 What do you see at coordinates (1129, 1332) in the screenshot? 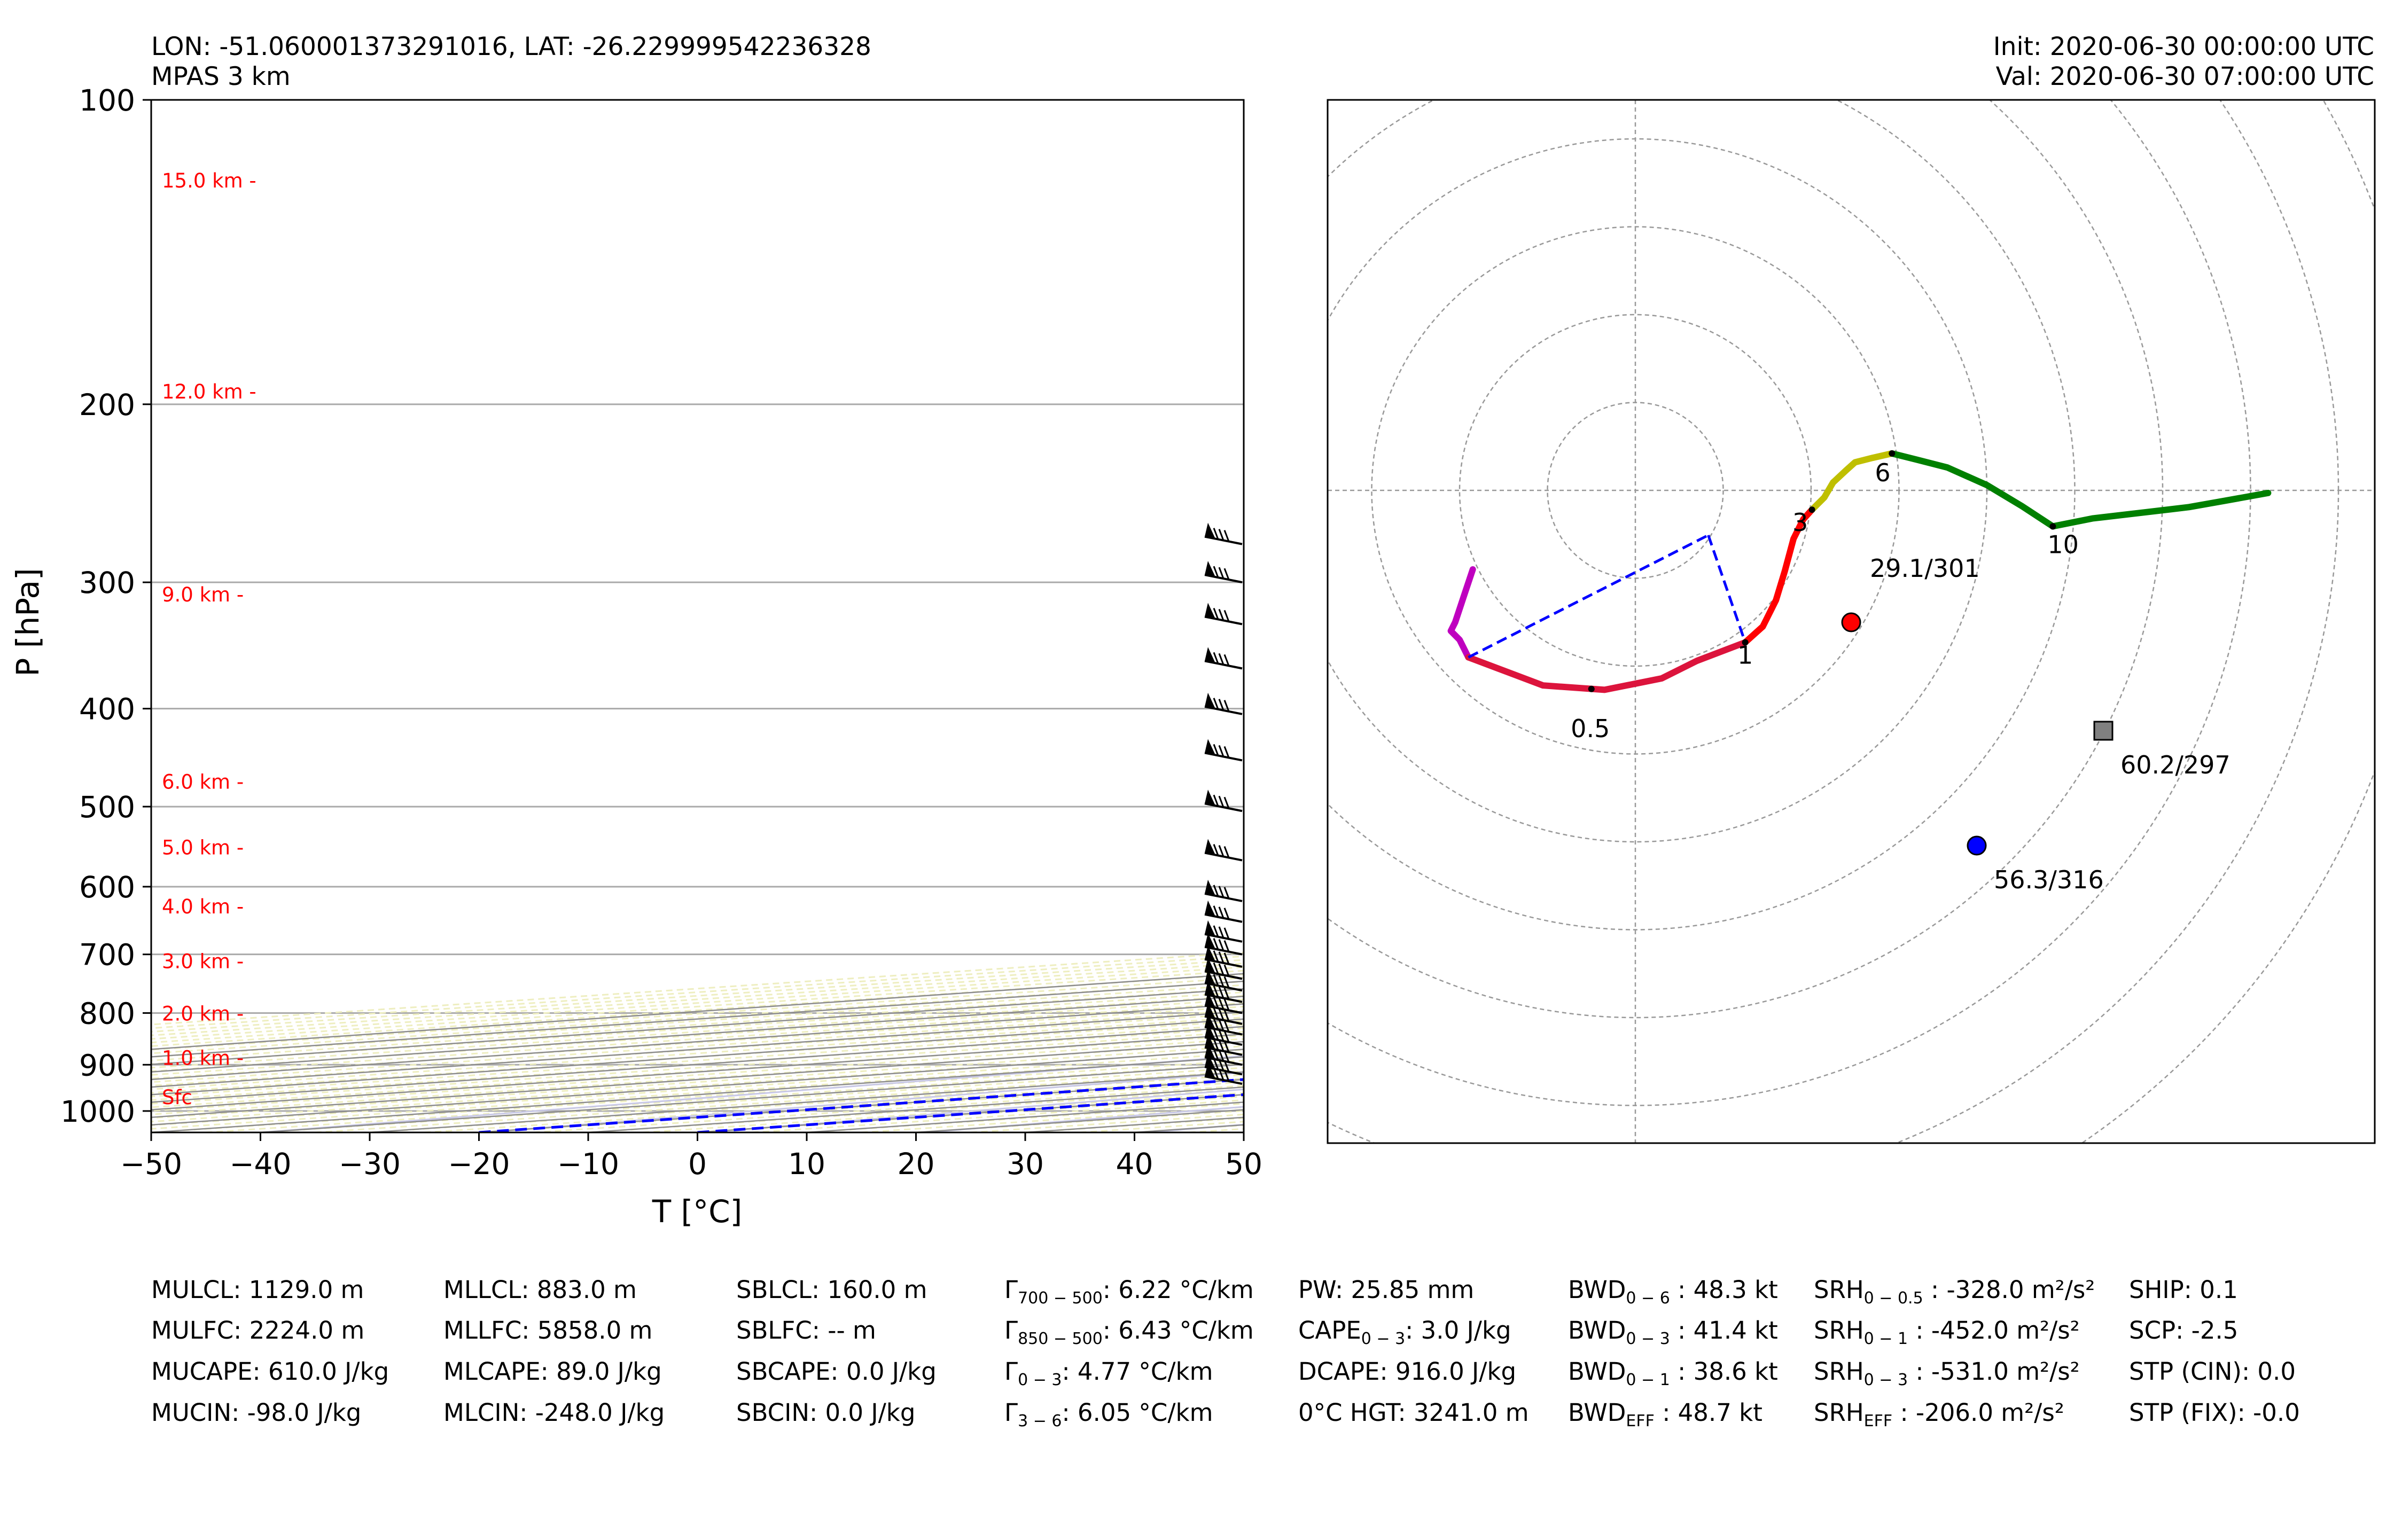
I see `index-col4-1: Γ850 − 500: 6.43 °C/km` at bounding box center [1129, 1332].